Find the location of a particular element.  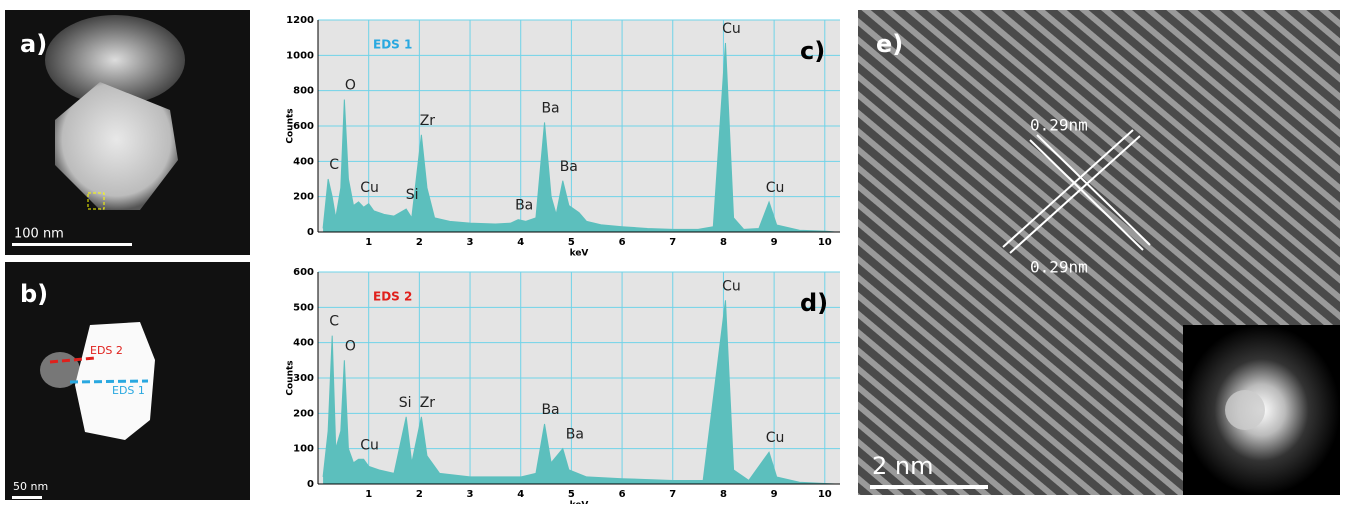

panel-label: a) is located at coordinates (33, 44).